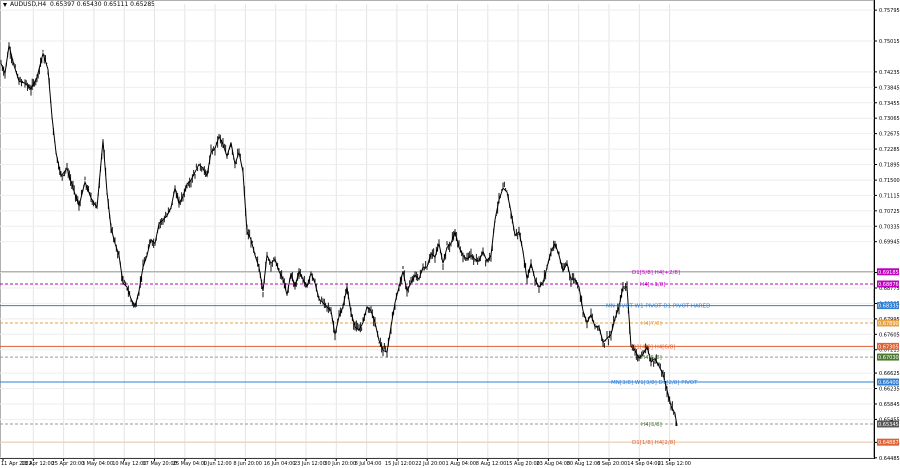  Describe the element at coordinates (340, 464) in the screenshot. I see `time-label: 30 Jun 20:00` at that location.